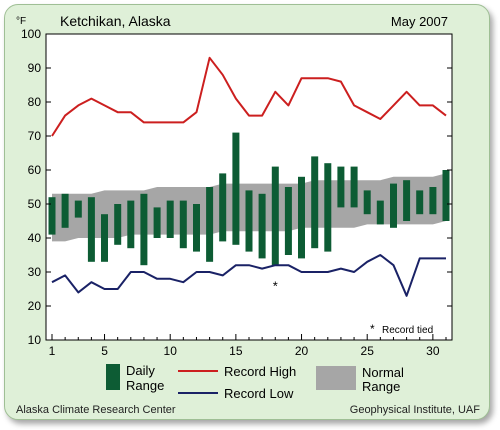 This screenshot has height=430, width=500. What do you see at coordinates (140, 370) in the screenshot?
I see `legend-daily-range-label-1: Daily` at bounding box center [140, 370].